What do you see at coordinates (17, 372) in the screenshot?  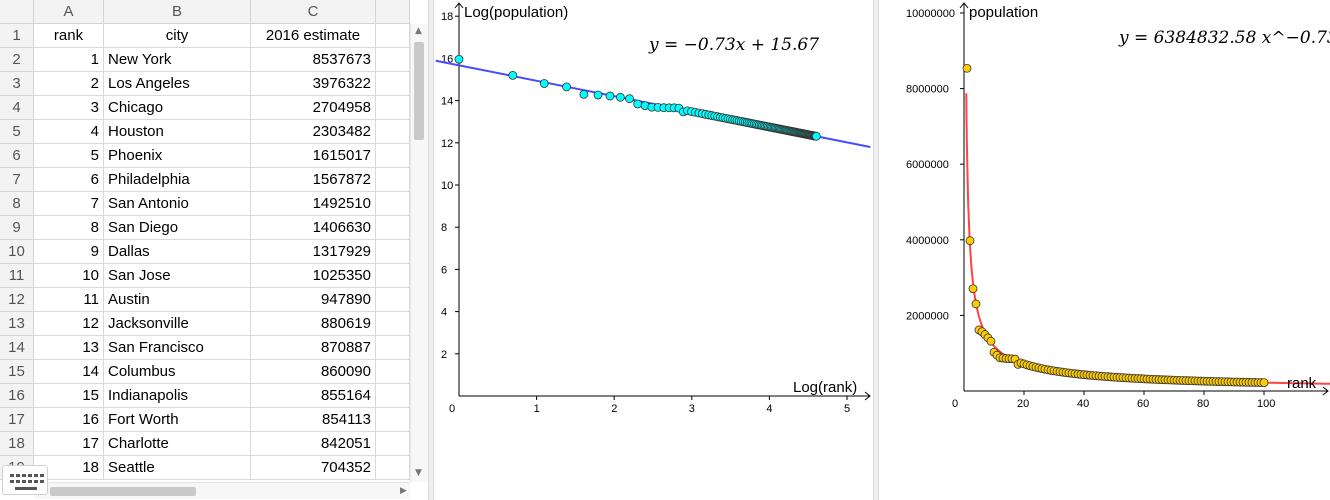 I see `row-header: 15` at bounding box center [17, 372].